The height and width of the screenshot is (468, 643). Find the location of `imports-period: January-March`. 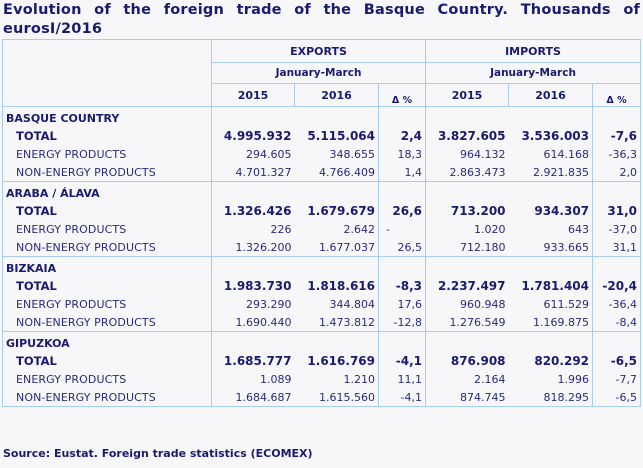

imports-period: January-March is located at coordinates (533, 73).